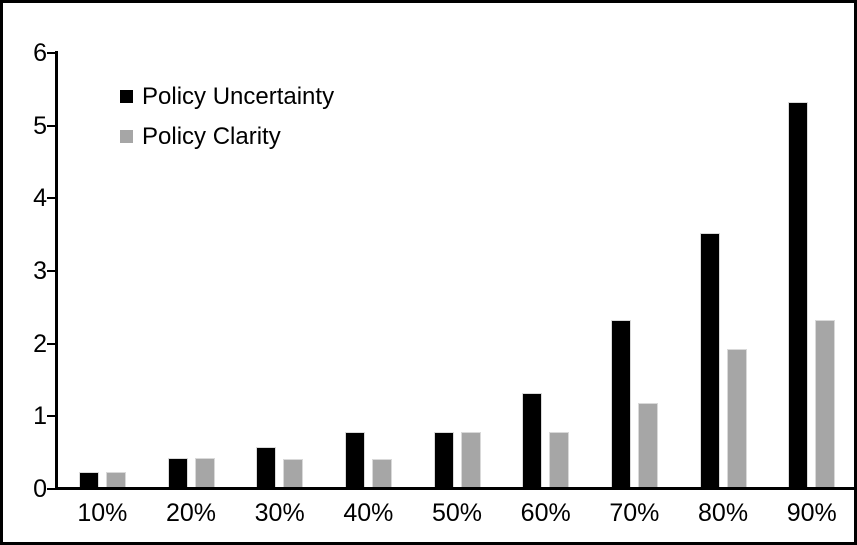 This screenshot has width=857, height=545. Describe the element at coordinates (40, 416) in the screenshot. I see `y-axis-label-1: 1` at that location.